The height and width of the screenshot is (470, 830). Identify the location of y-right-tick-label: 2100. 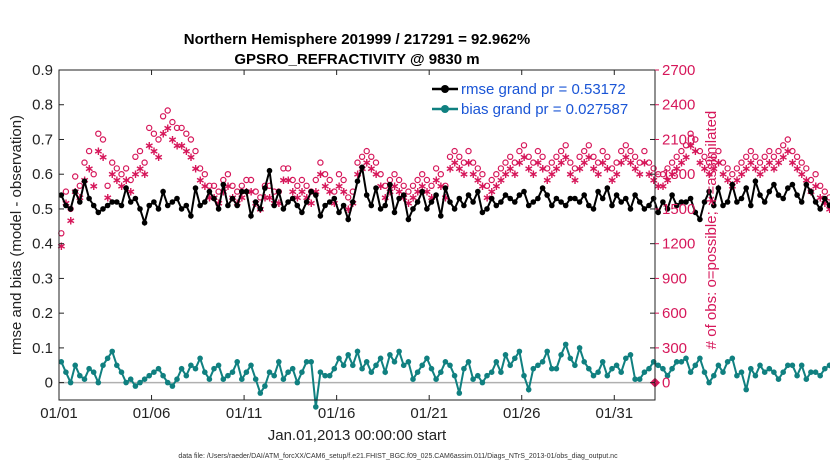
(678, 139).